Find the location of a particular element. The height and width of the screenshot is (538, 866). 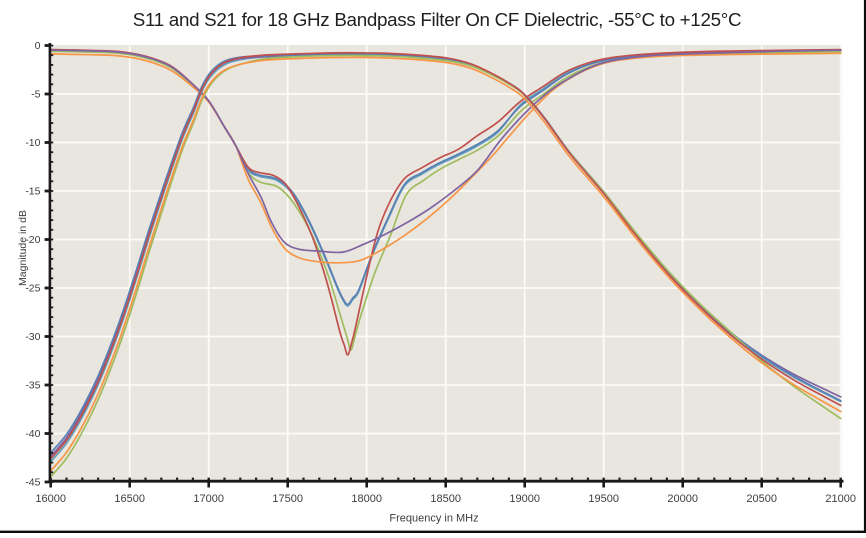

svg-text: -40 is located at coordinates (32, 434).